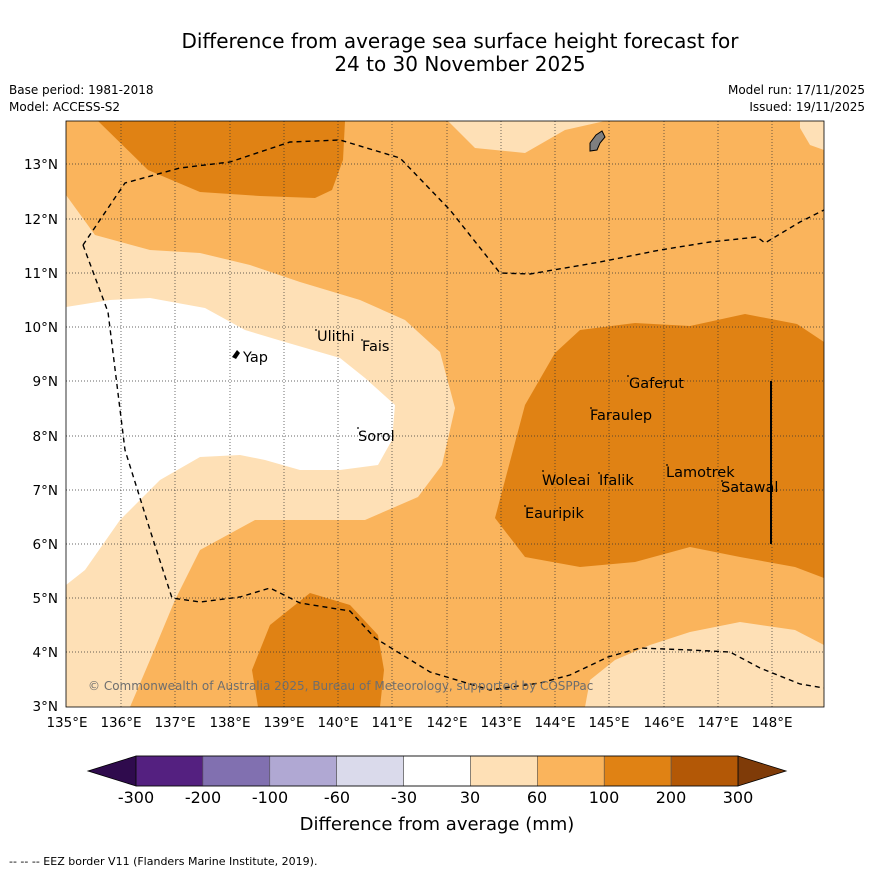 This screenshot has width=873, height=873. I want to click on colorbar-cells, so click(437, 771).